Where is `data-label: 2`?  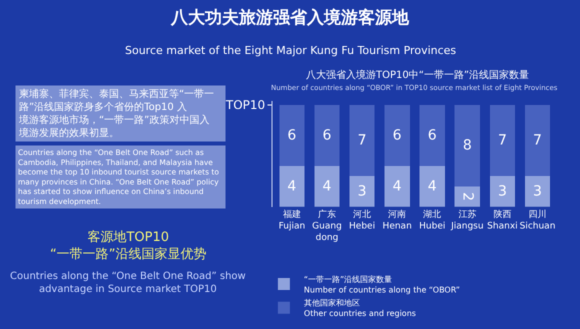
data-label: 2 is located at coordinates (467, 197).